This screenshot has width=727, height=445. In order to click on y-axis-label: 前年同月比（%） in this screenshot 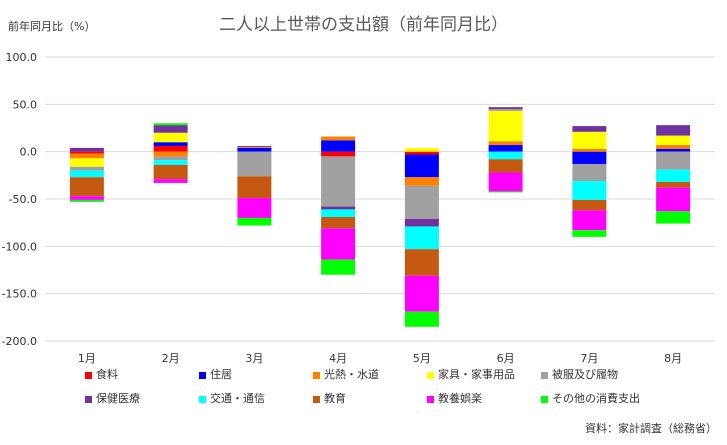, I will do `click(52, 26)`.